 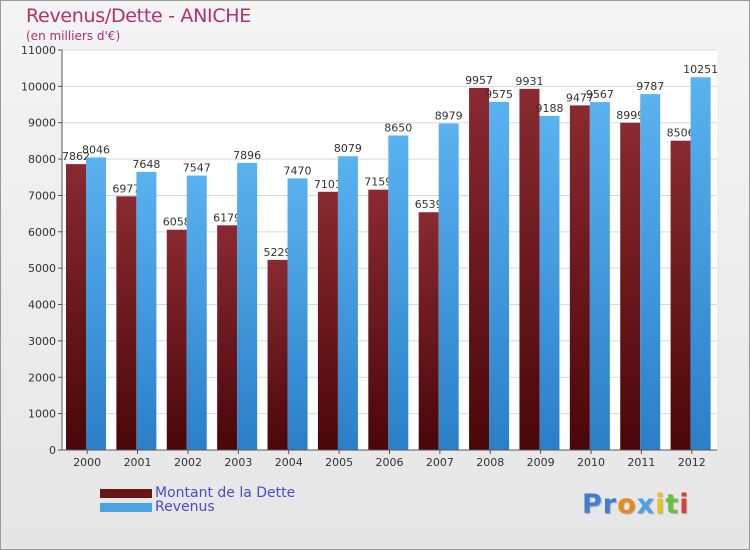 I want to click on x-tick-label: 2002, so click(x=188, y=462).